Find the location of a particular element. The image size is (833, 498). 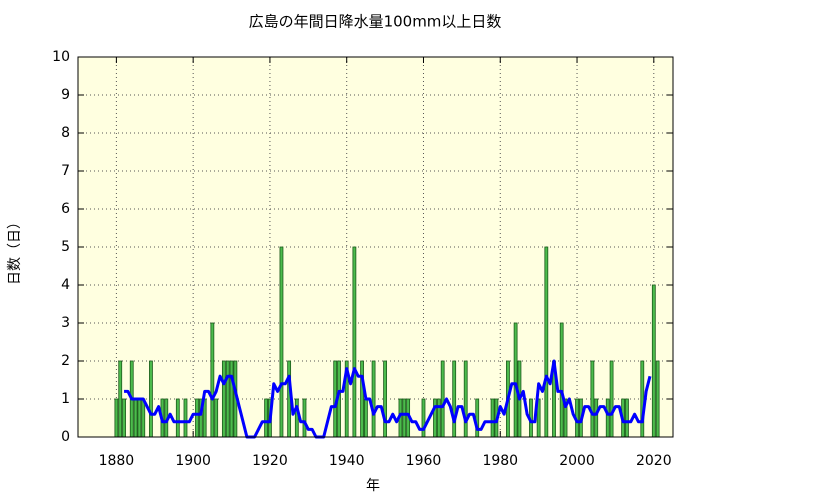

x-axis-label: 年 is located at coordinates (373, 486).